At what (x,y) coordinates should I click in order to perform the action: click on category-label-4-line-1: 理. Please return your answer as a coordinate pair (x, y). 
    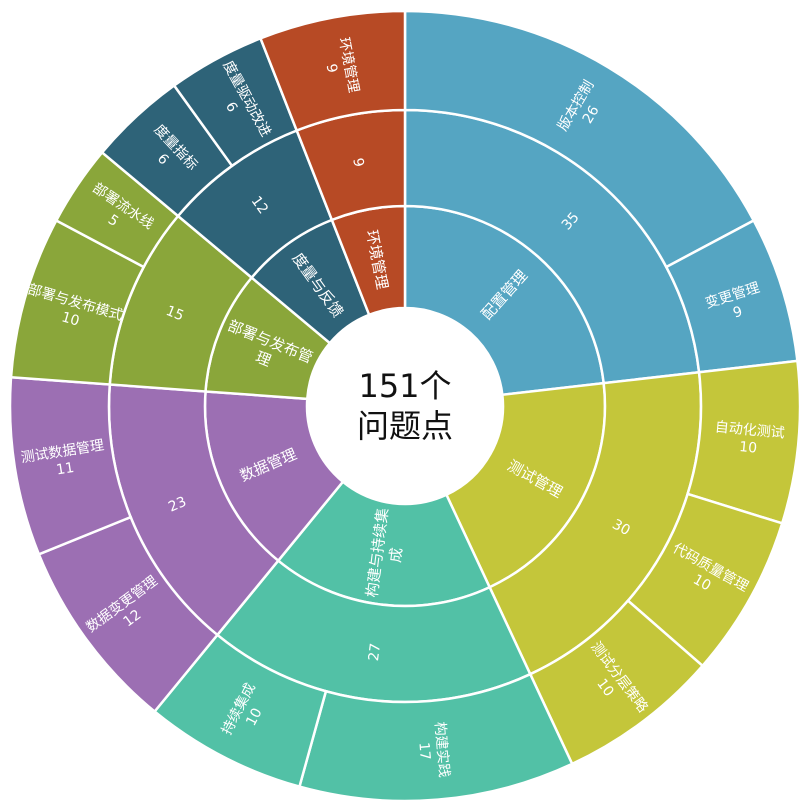
    Looking at the image, I should click on (263, 359).